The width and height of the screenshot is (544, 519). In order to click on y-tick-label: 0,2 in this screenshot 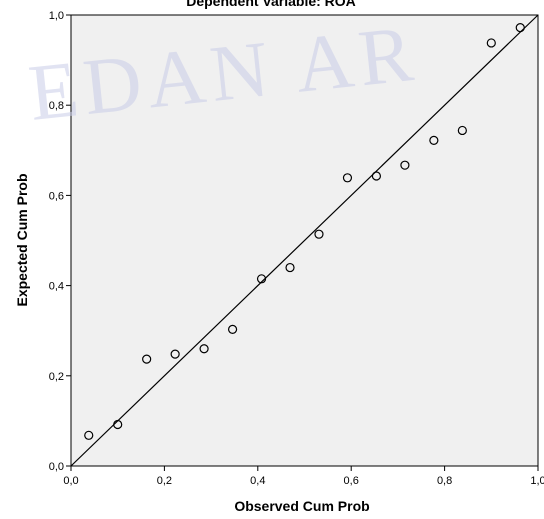, I will do `click(56, 377)`.